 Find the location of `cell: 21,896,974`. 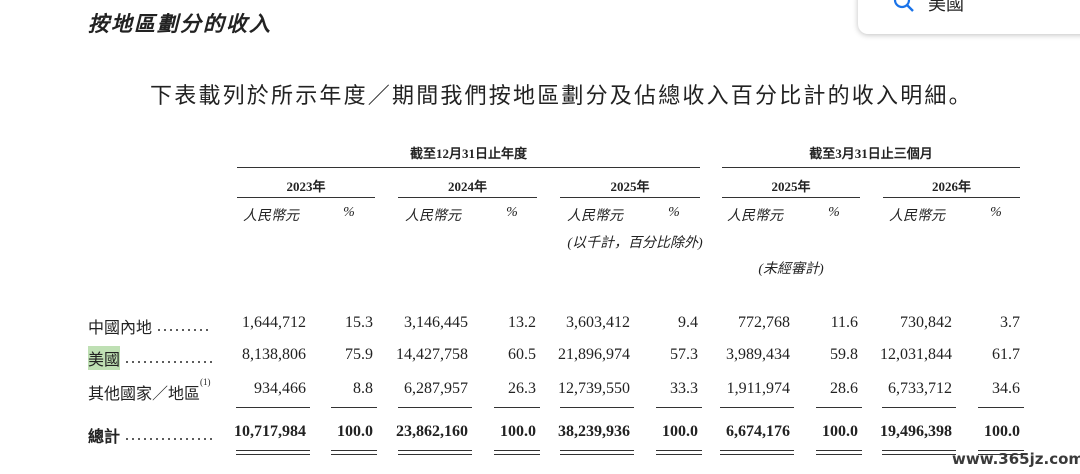

cell: 21,896,974 is located at coordinates (594, 354).